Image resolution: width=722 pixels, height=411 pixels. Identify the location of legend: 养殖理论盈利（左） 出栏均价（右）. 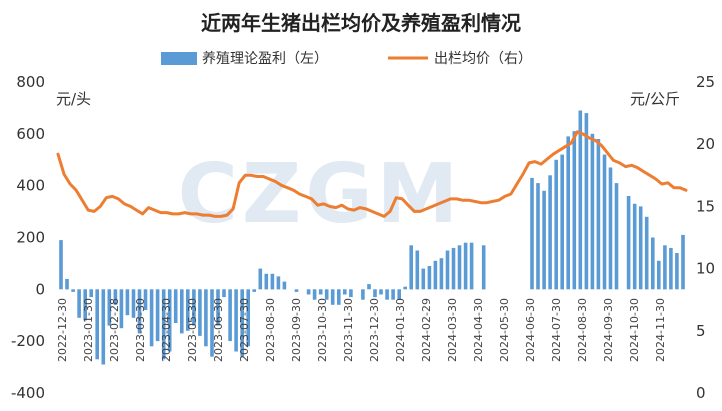
(346, 58).